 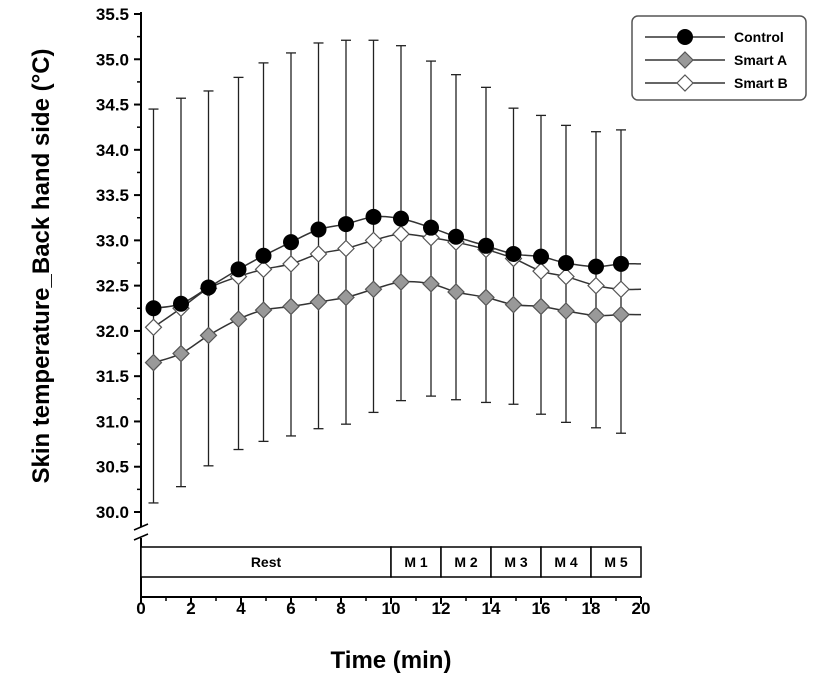 What do you see at coordinates (112, 376) in the screenshot?
I see `y-tick-label: 31.5` at bounding box center [112, 376].